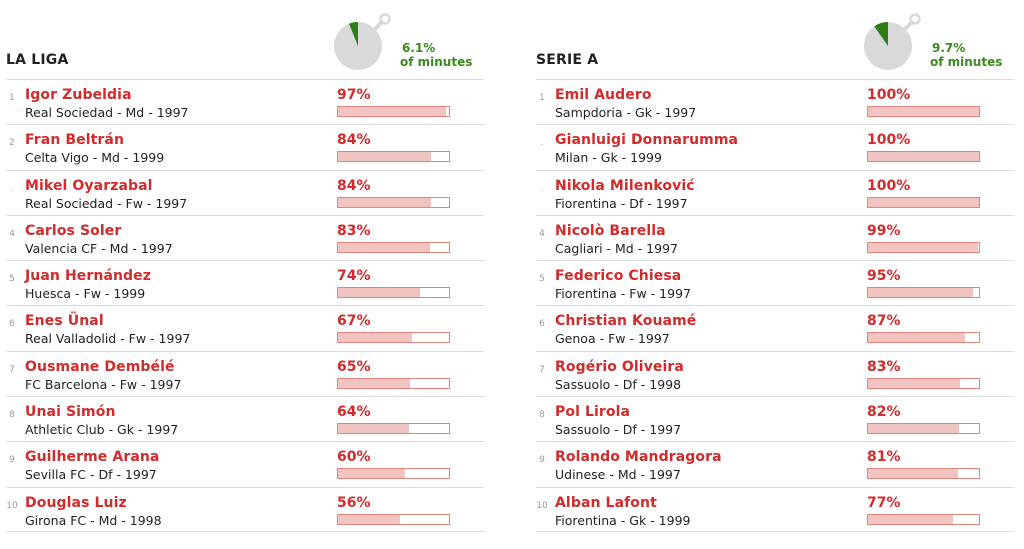 The image size is (1024, 549). Describe the element at coordinates (107, 112) in the screenshot. I see `player-meta: Real Sociedad - Md - 1997` at that location.